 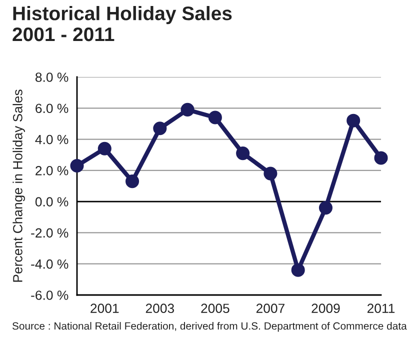 I want to click on y-tick-label: 8.0 %, so click(x=52, y=77).